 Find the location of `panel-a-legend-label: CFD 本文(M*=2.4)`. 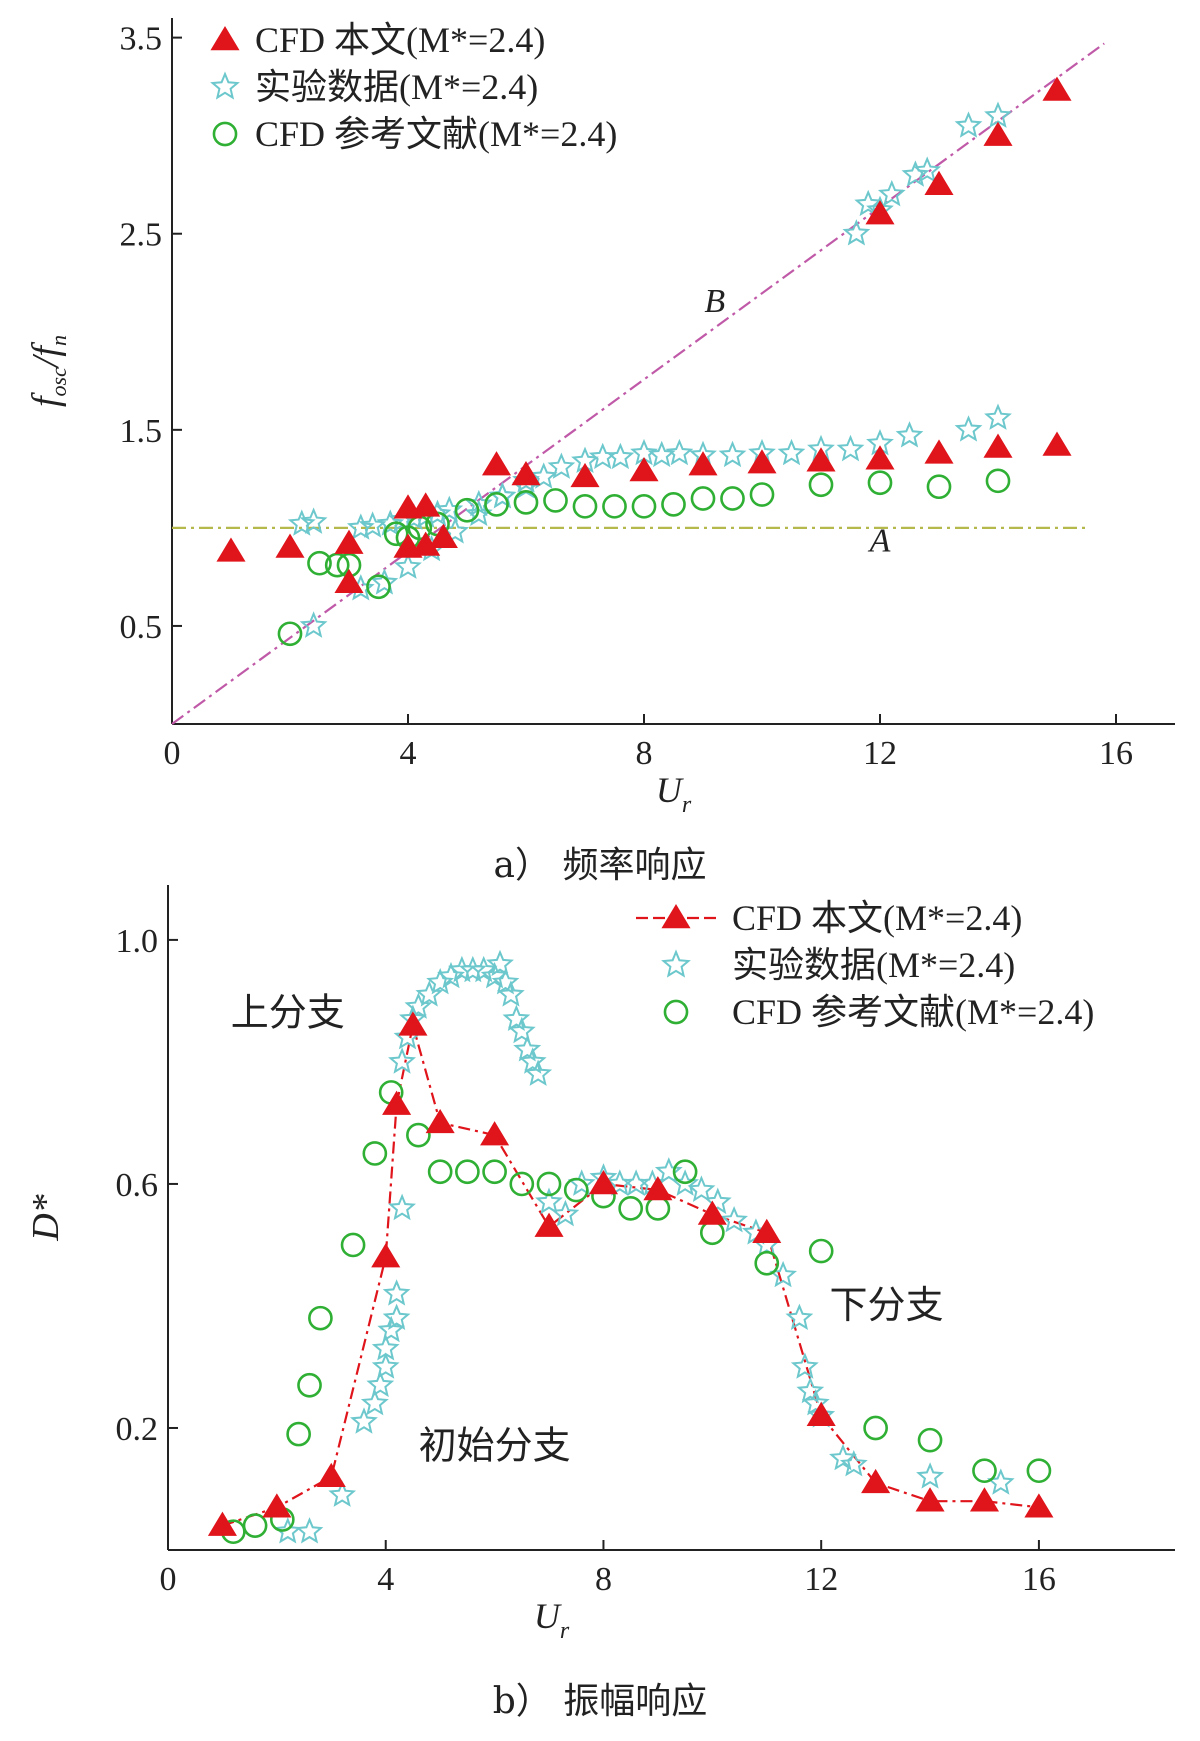

panel-a-legend-label: CFD 本文(M*=2.4) is located at coordinates (400, 40).